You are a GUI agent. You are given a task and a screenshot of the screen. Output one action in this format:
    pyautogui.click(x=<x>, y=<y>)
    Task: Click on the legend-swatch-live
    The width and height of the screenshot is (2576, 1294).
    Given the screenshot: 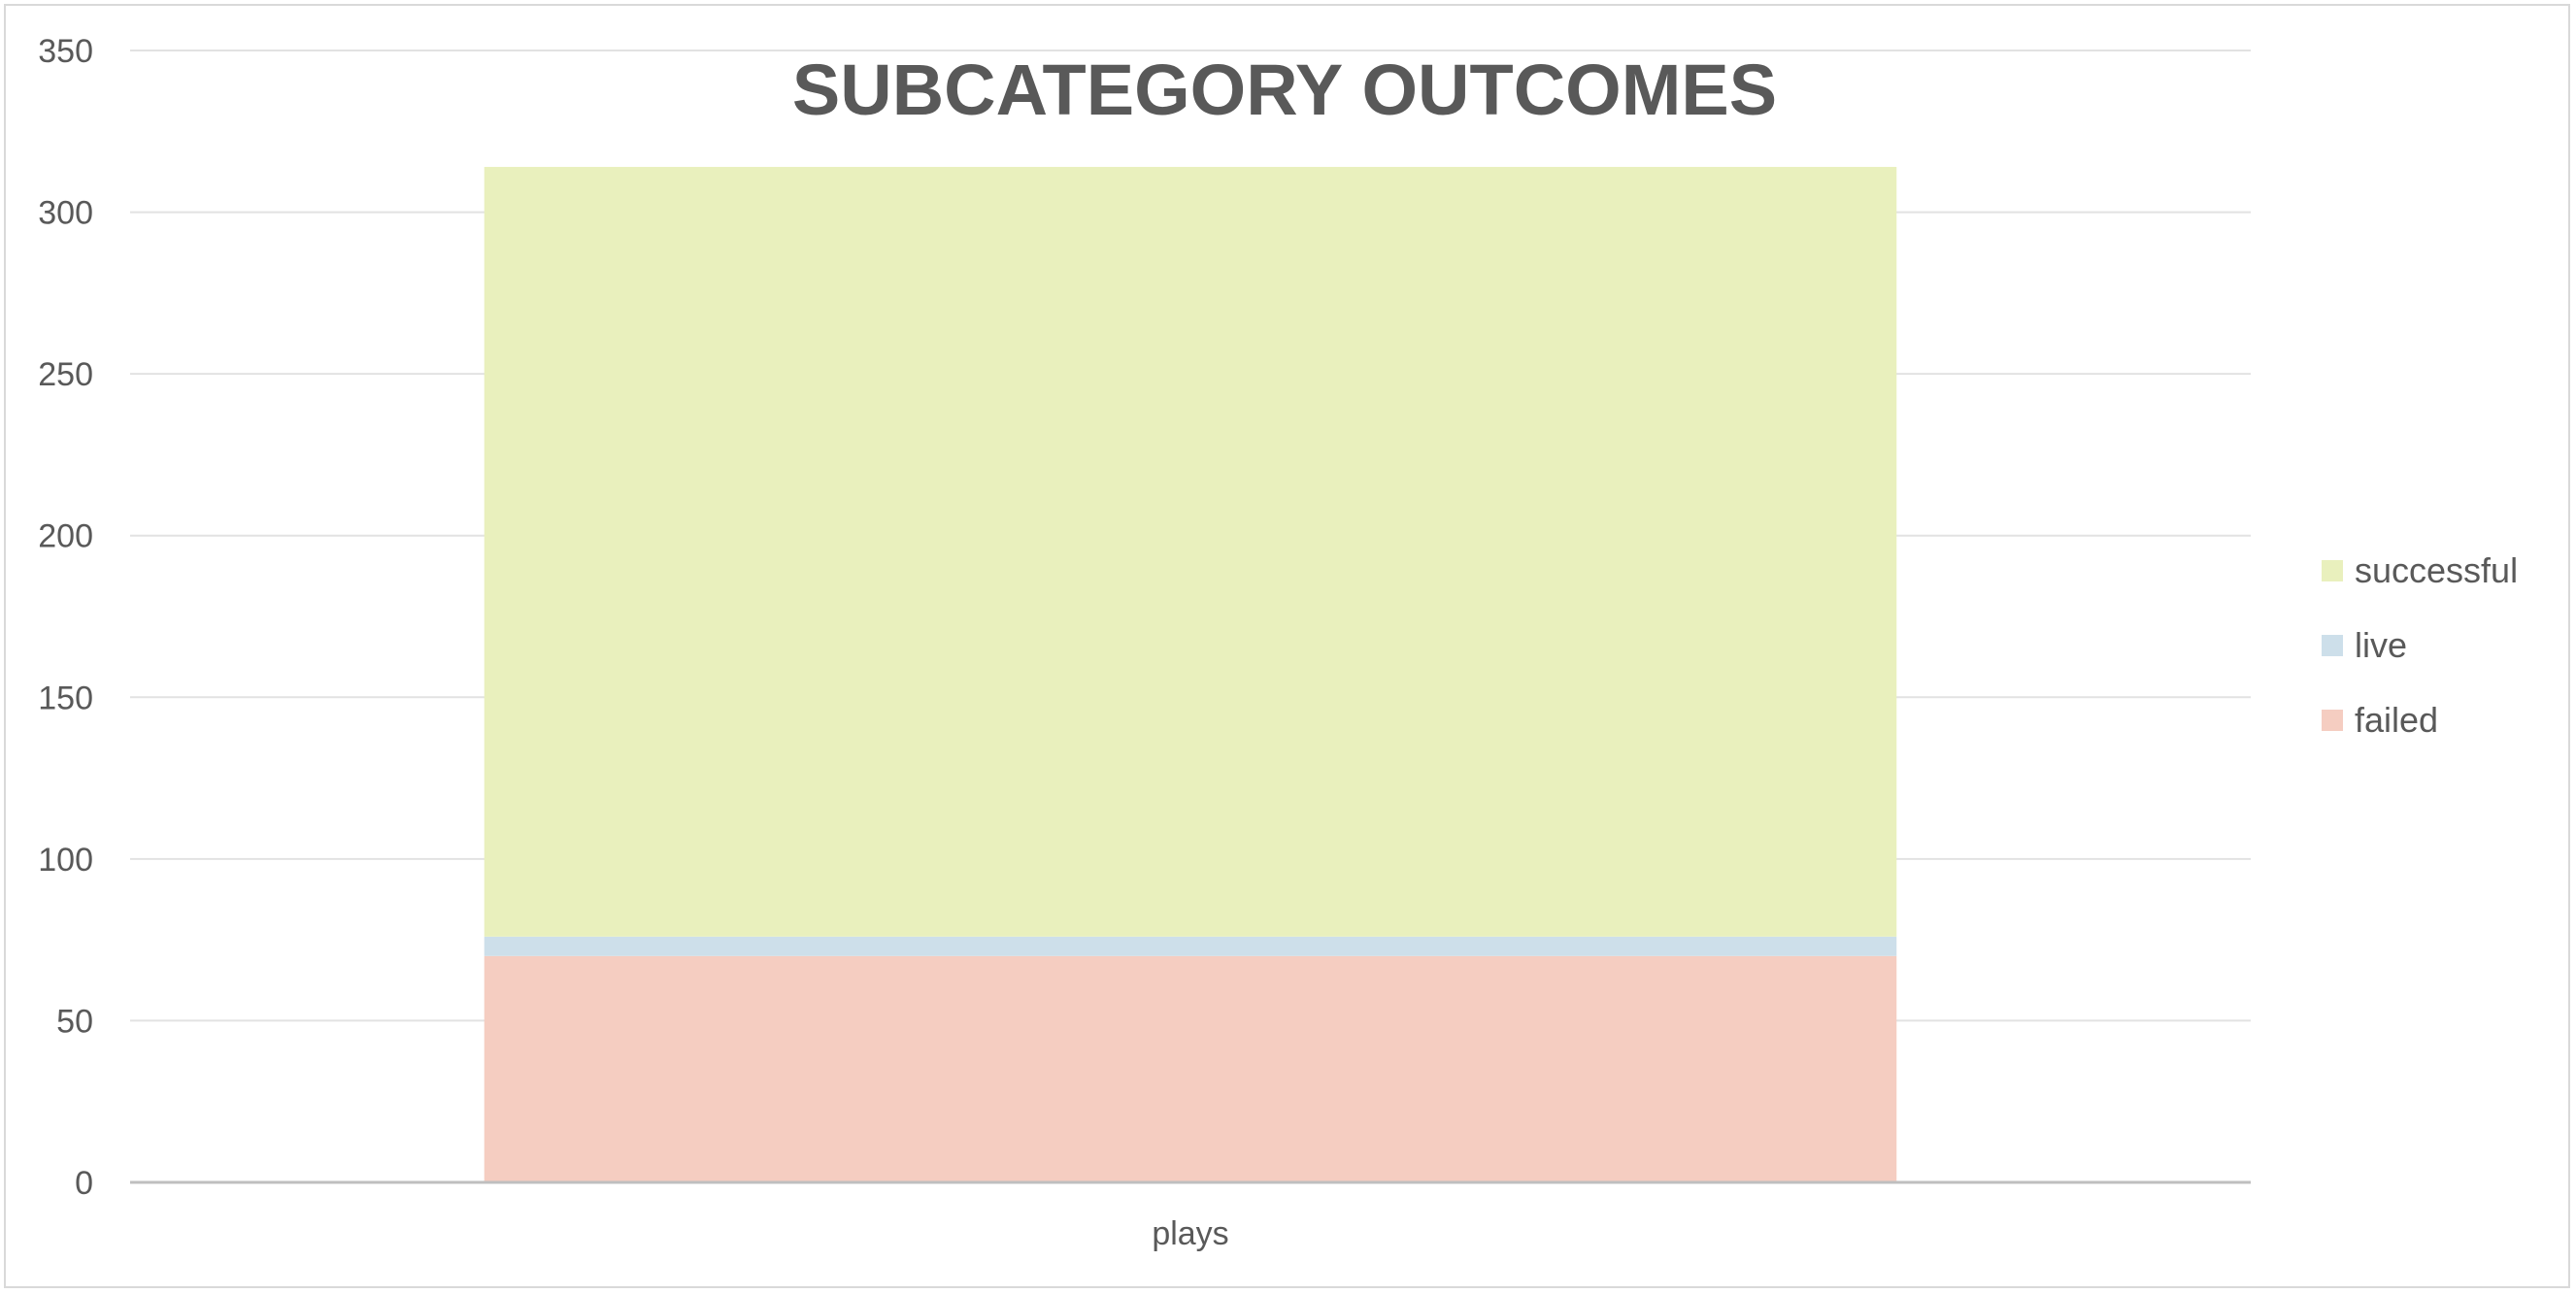 What is the action you would take?
    pyautogui.click(x=2332, y=645)
    